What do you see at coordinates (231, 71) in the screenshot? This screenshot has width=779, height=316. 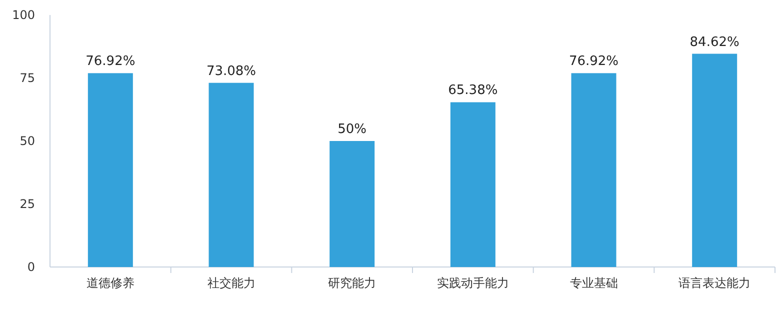 I see `data-label: 73.08%` at bounding box center [231, 71].